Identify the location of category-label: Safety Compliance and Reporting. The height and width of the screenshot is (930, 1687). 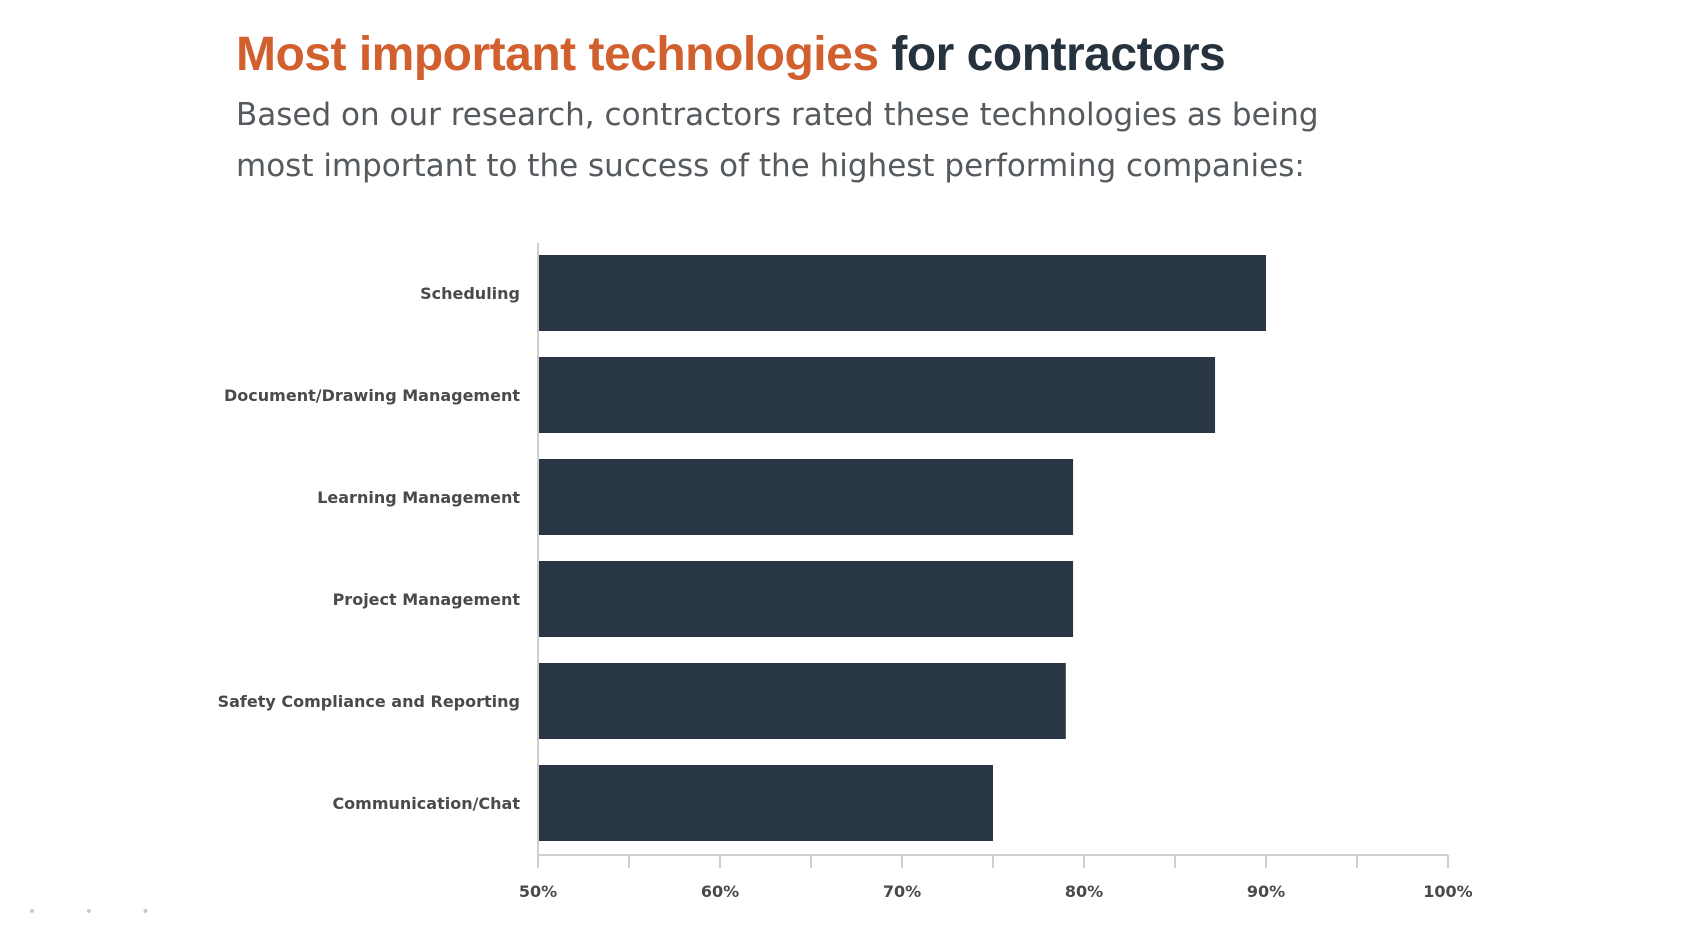
(369, 701).